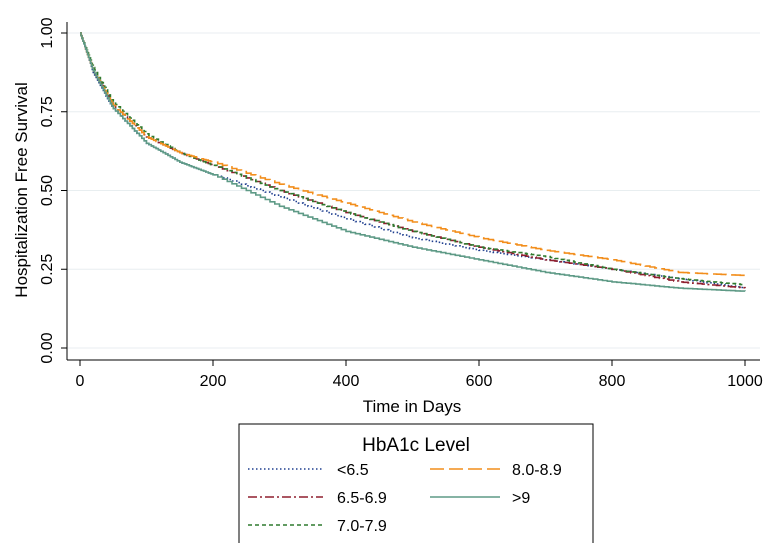 The width and height of the screenshot is (772, 543). I want to click on x-tick-label: 400, so click(346, 381).